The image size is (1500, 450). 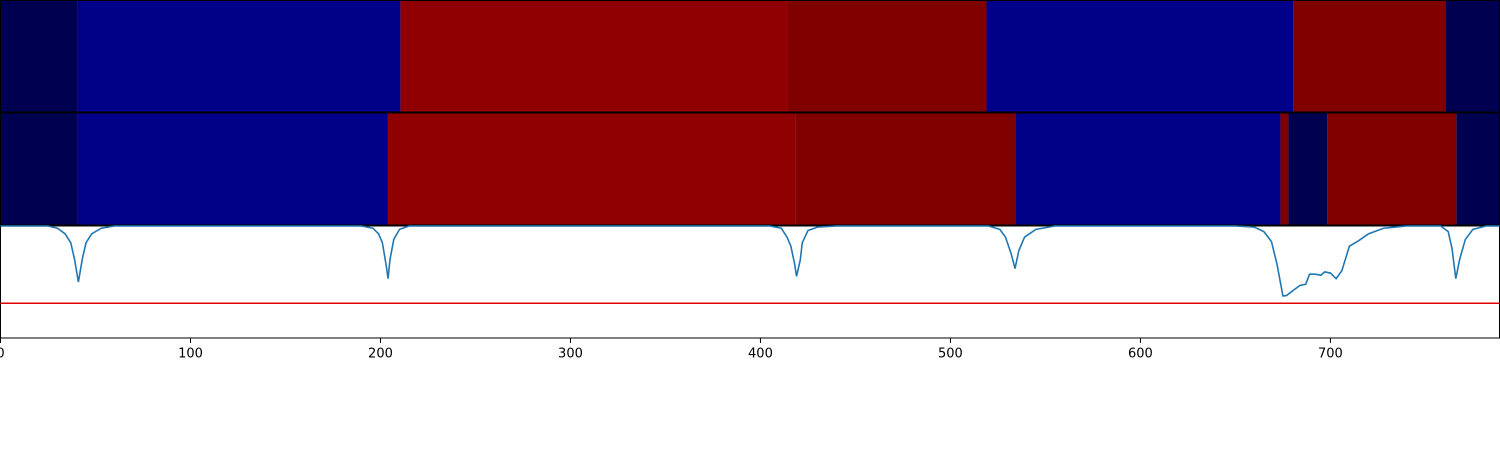 I want to click on x-tick-label: 100, so click(x=190, y=354).